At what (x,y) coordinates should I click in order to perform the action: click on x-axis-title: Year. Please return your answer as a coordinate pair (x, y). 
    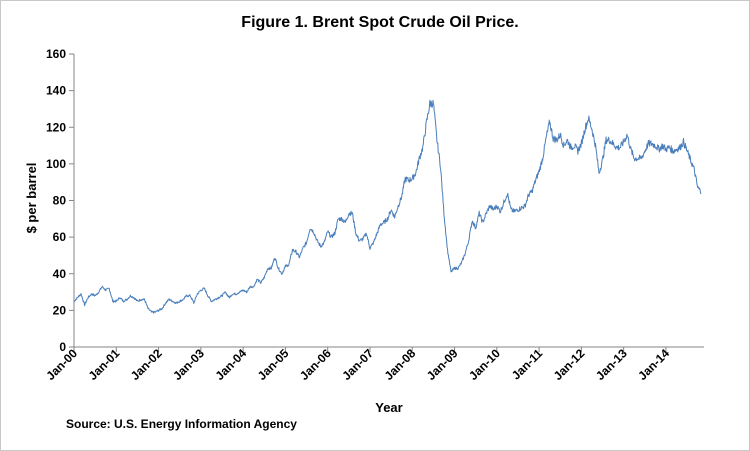
    Looking at the image, I should click on (388, 407).